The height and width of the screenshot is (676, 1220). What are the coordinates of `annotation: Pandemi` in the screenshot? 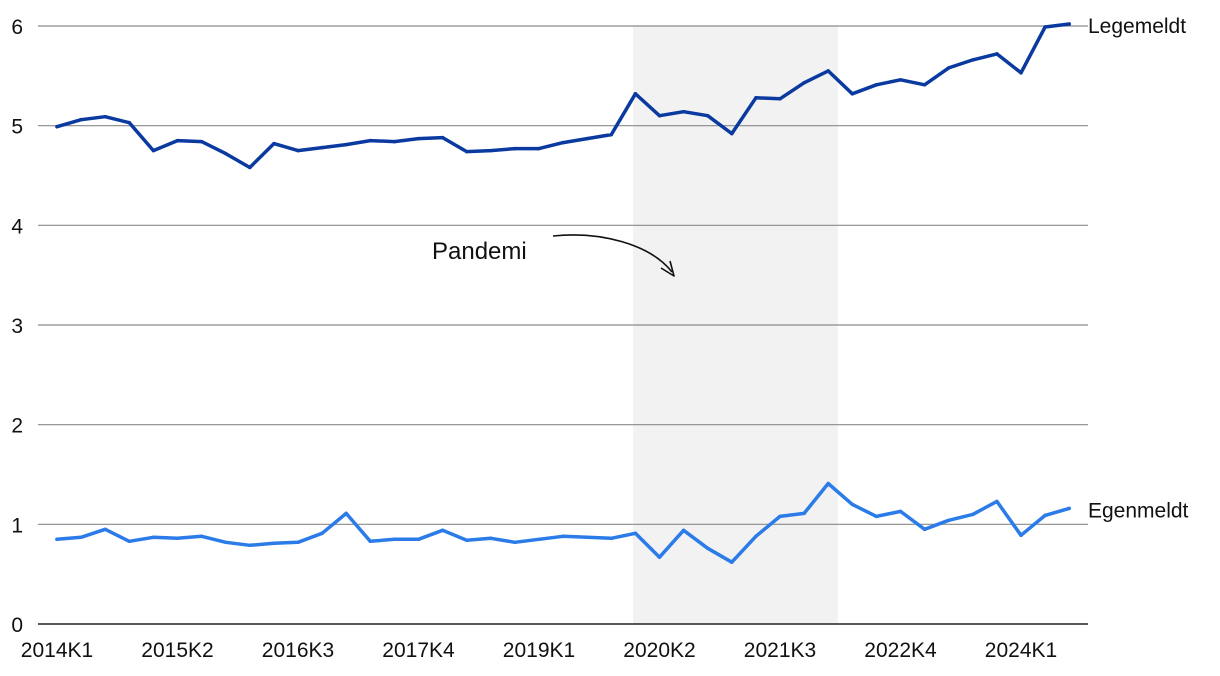 It's located at (553, 255).